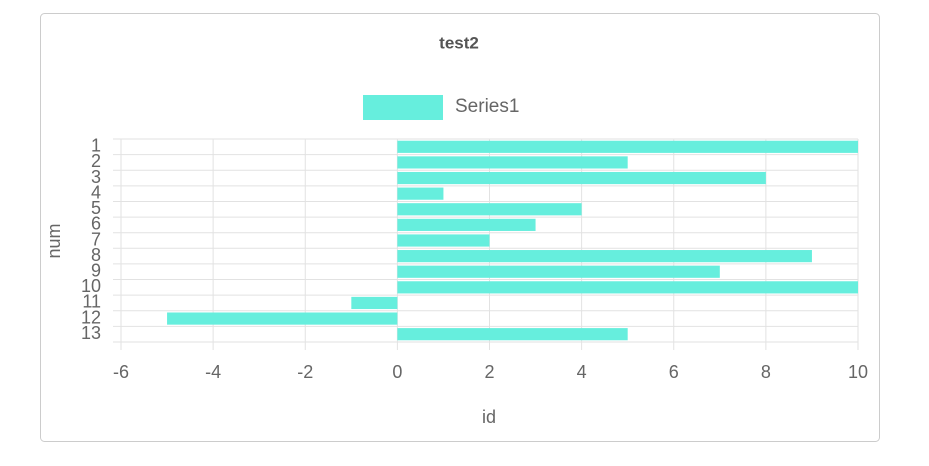 The height and width of the screenshot is (466, 929). Describe the element at coordinates (582, 372) in the screenshot. I see `x-tick-label: 4` at that location.